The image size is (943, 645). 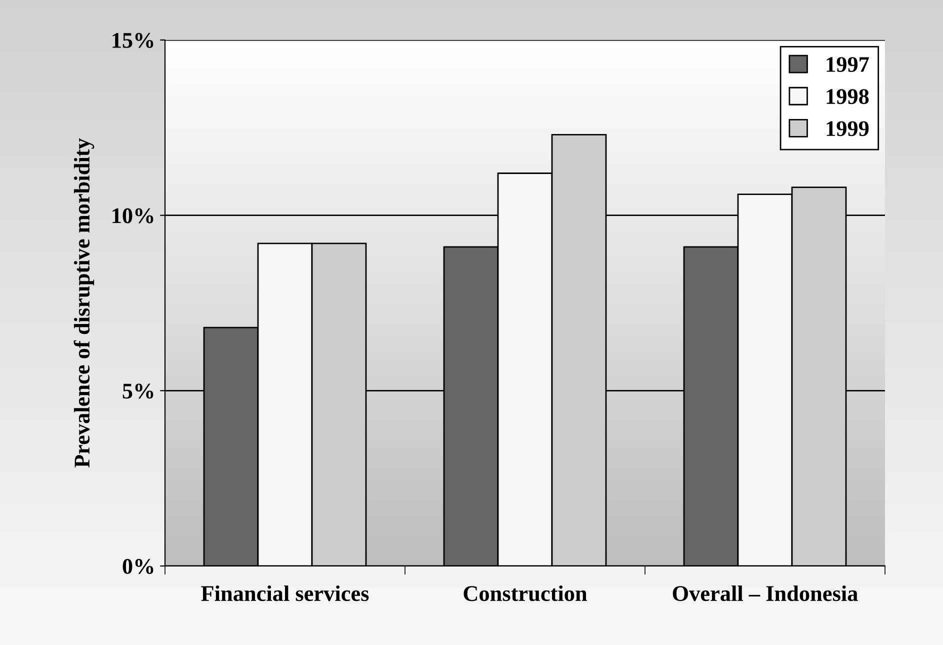 I want to click on legend-label: 1997, so click(x=847, y=64).